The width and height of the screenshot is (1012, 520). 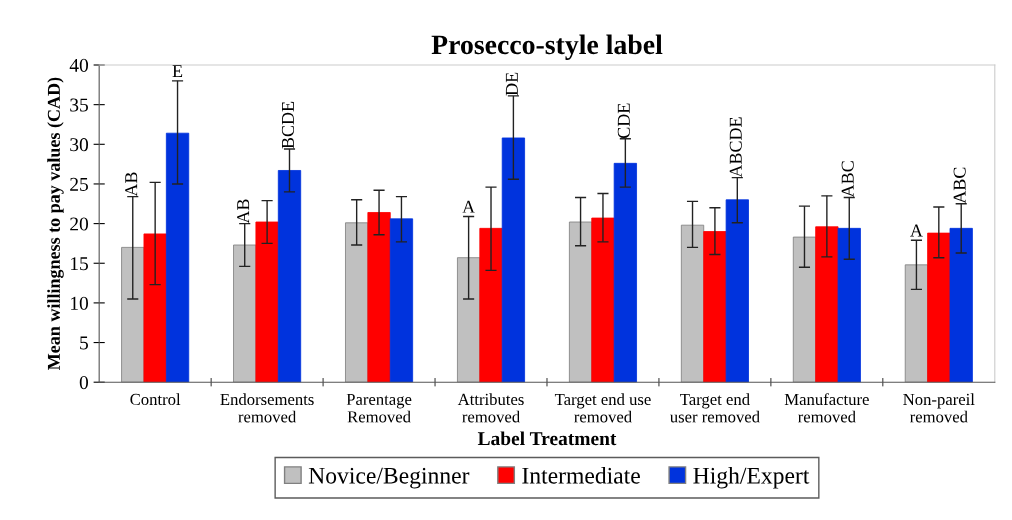 I want to click on data-label: E, so click(x=177, y=71).